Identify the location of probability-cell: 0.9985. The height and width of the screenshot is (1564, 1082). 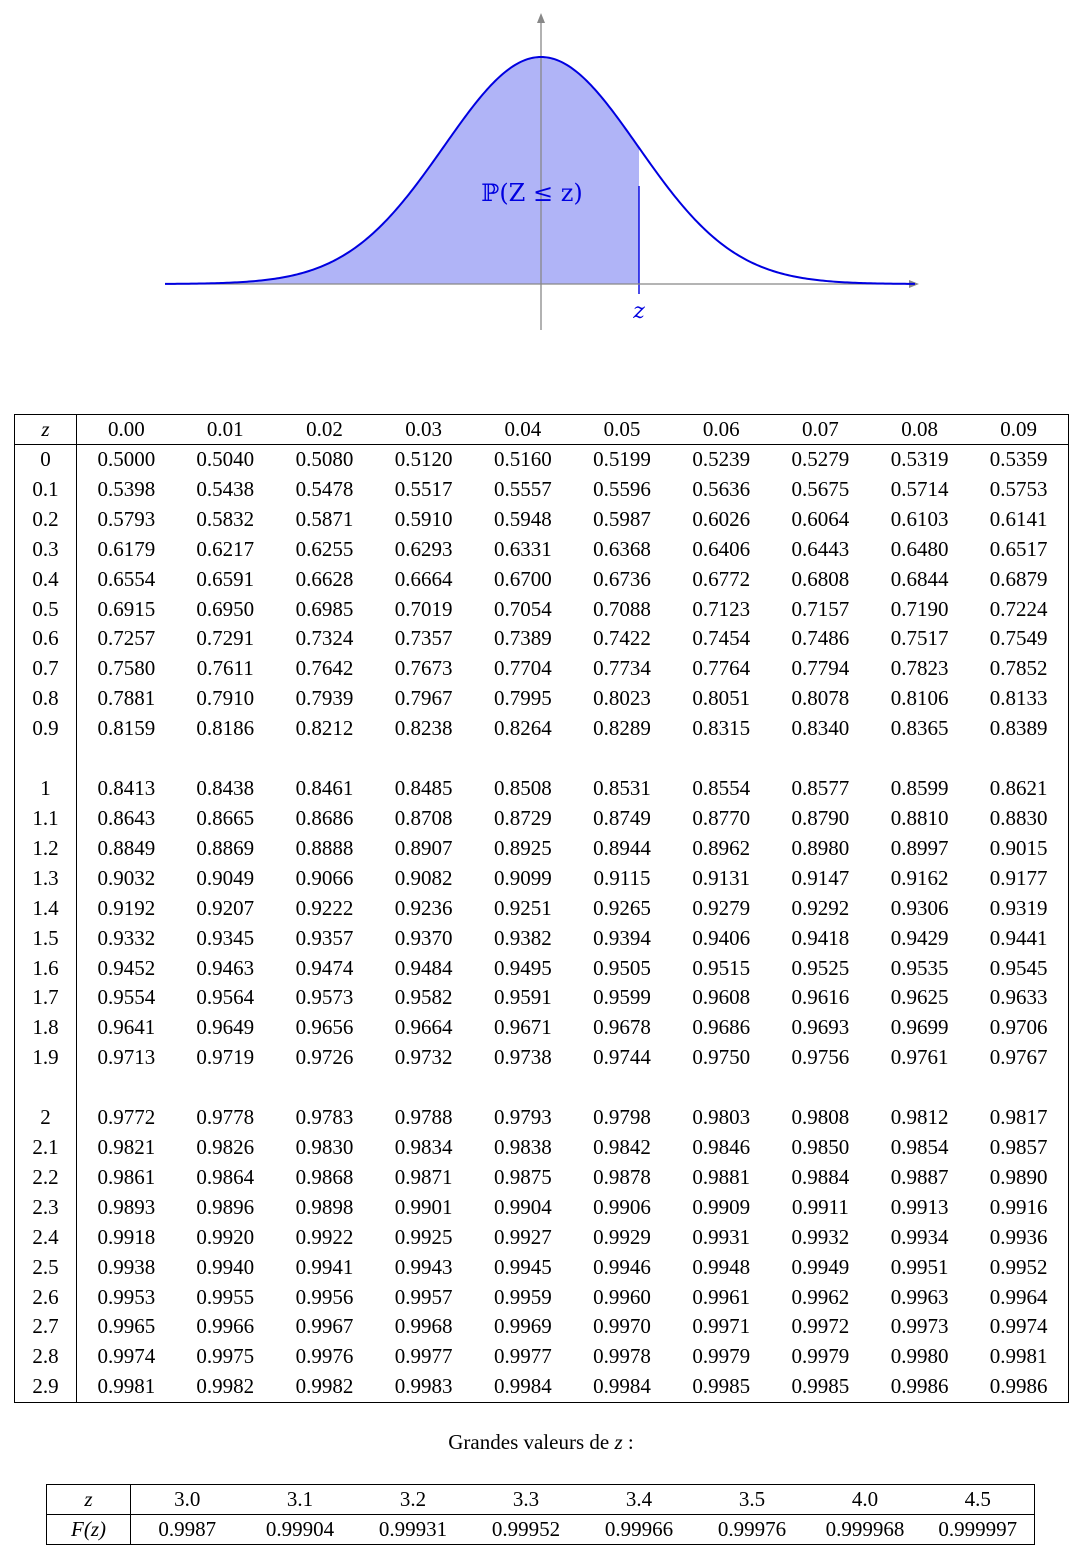
(820, 1386).